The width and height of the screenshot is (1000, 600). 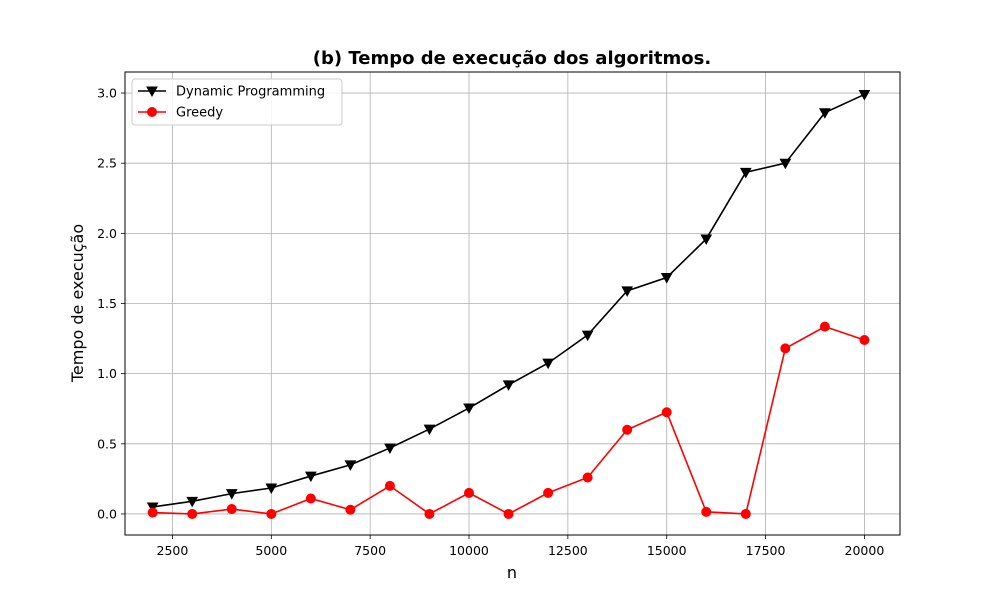 What do you see at coordinates (77, 303) in the screenshot?
I see `y-axis-label: Tempo de execução` at bounding box center [77, 303].